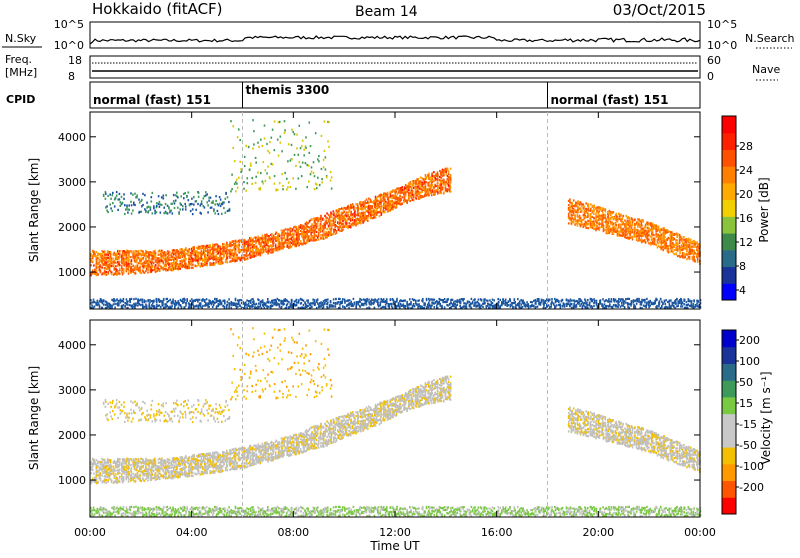 The image size is (800, 558). Describe the element at coordinates (69, 45) in the screenshot. I see `nsky-left-tick-bottom: 10^0` at that location.